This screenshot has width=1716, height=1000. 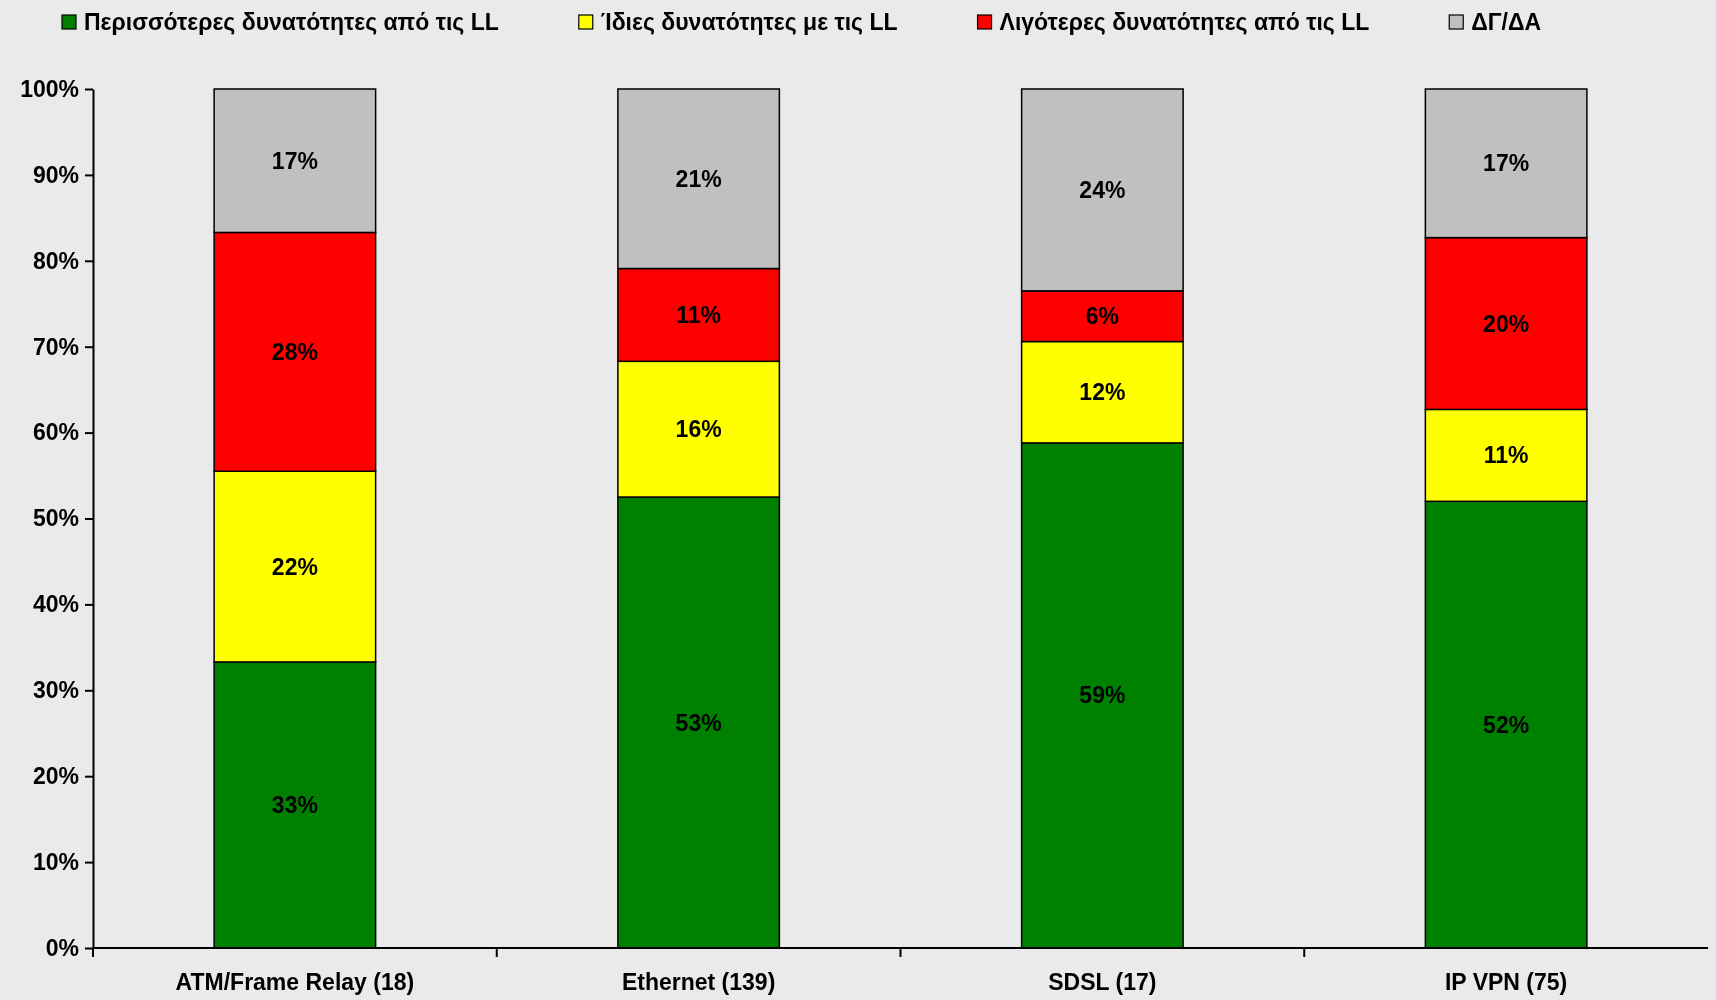 What do you see at coordinates (1506, 22) in the screenshot?
I see `legend-label: ΔΓ/ΔΑ` at bounding box center [1506, 22].